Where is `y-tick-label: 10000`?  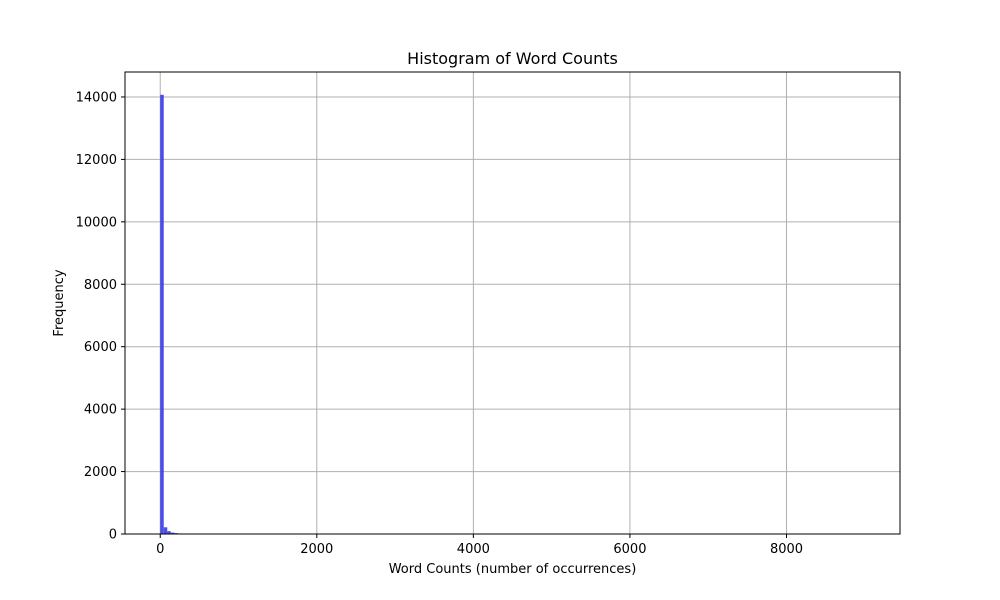 y-tick-label: 10000 is located at coordinates (96, 222).